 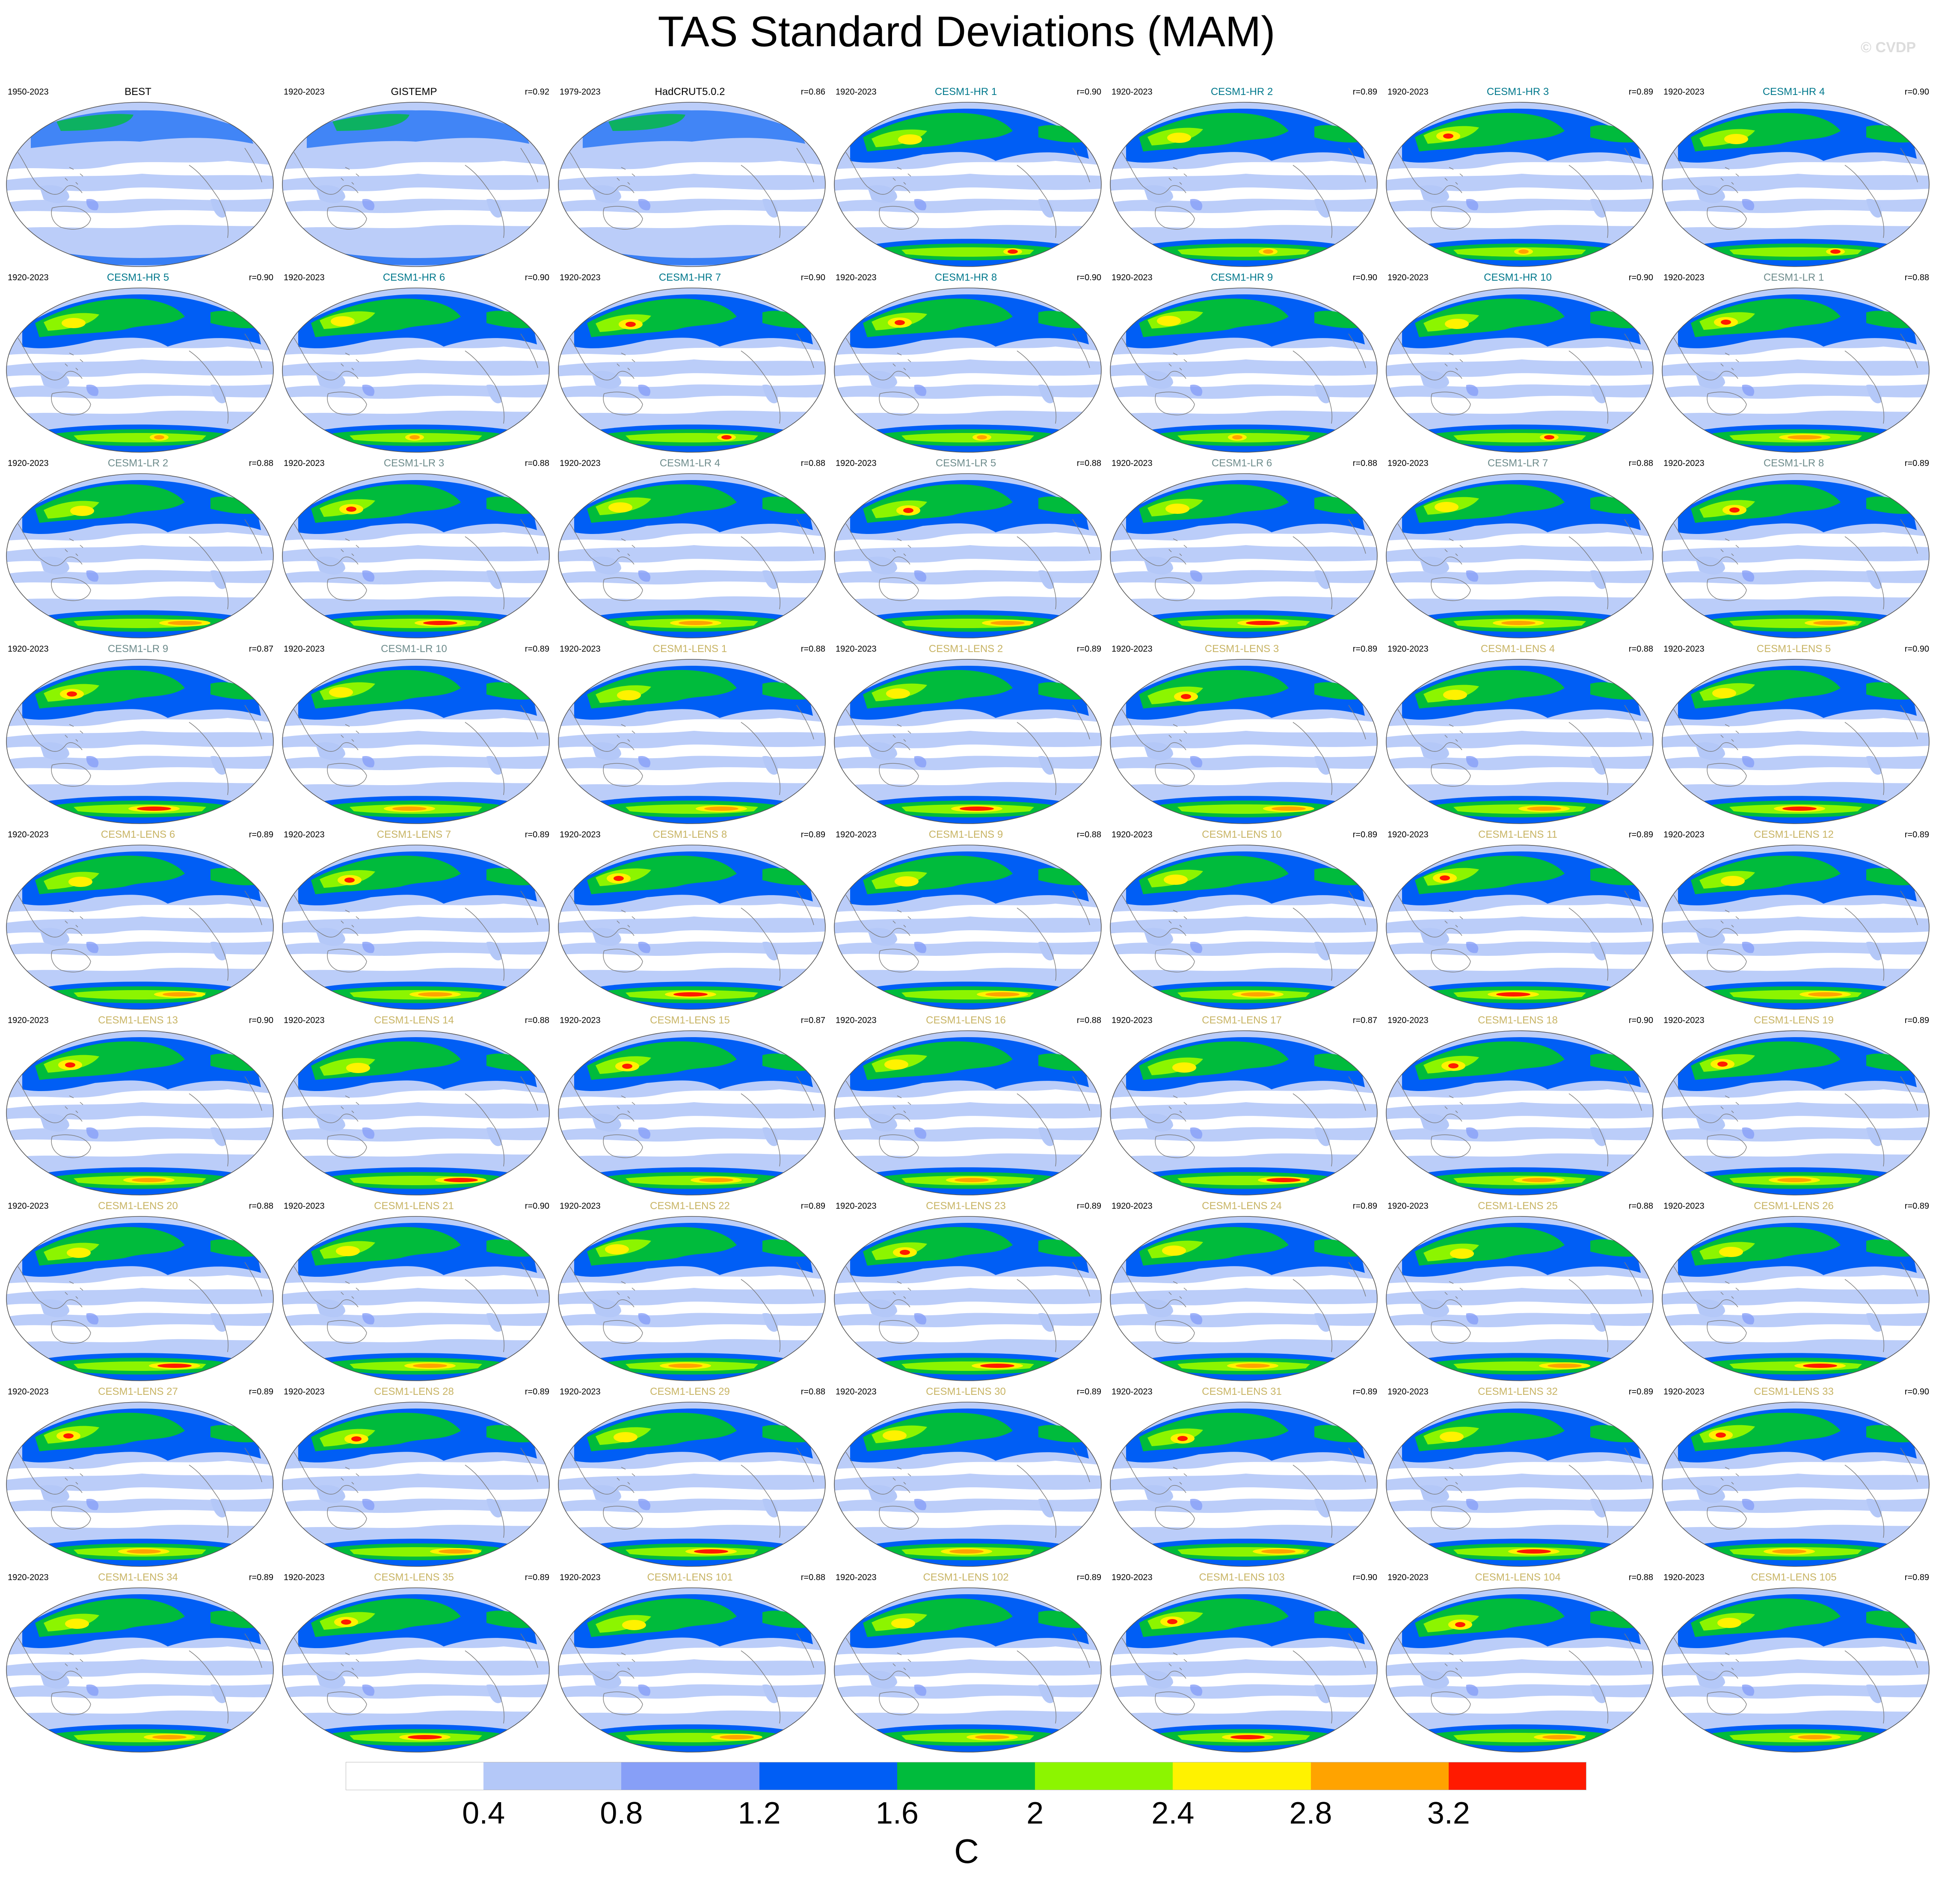 I want to click on map-panel: 1920-2023 CESM1-LR 6 r=0.88, so click(x=1242, y=550).